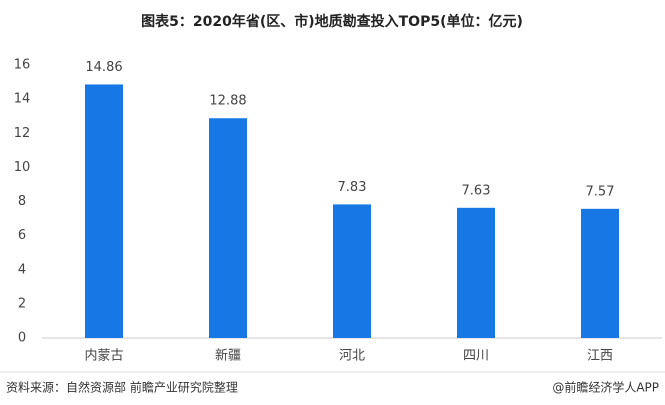 The image size is (665, 405). I want to click on source: 资料来源：自然资源部 前瞻产业研究院整理, so click(122, 387).